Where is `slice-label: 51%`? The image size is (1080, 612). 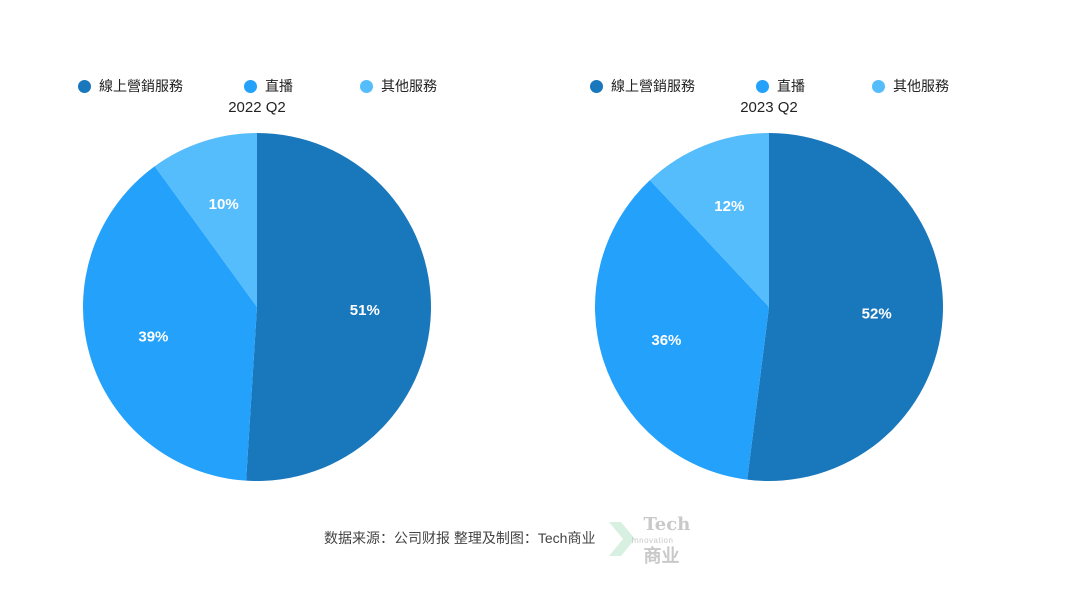
slice-label: 51% is located at coordinates (365, 310).